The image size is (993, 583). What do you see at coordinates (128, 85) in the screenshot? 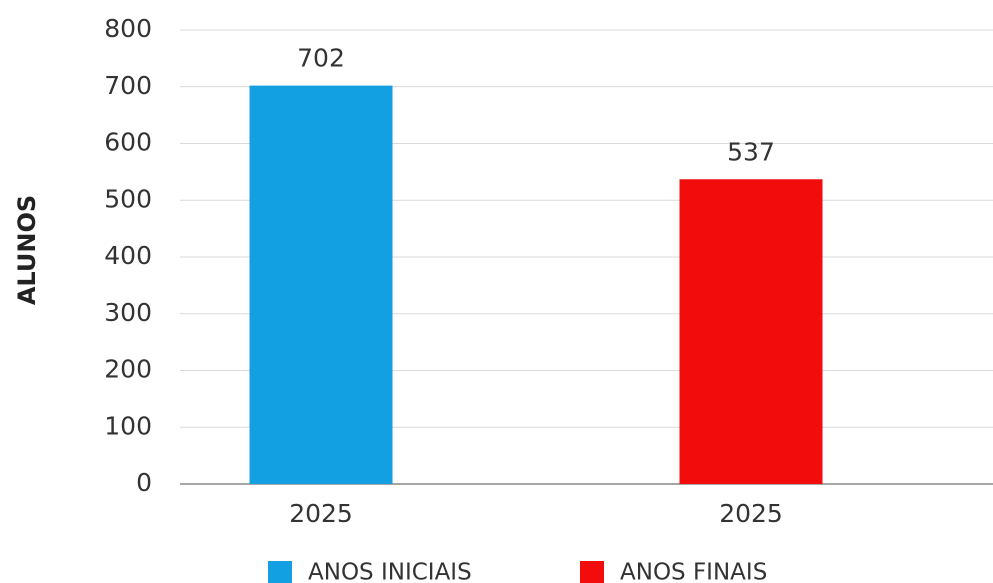
I see `y-tick-label: 700` at bounding box center [128, 85].